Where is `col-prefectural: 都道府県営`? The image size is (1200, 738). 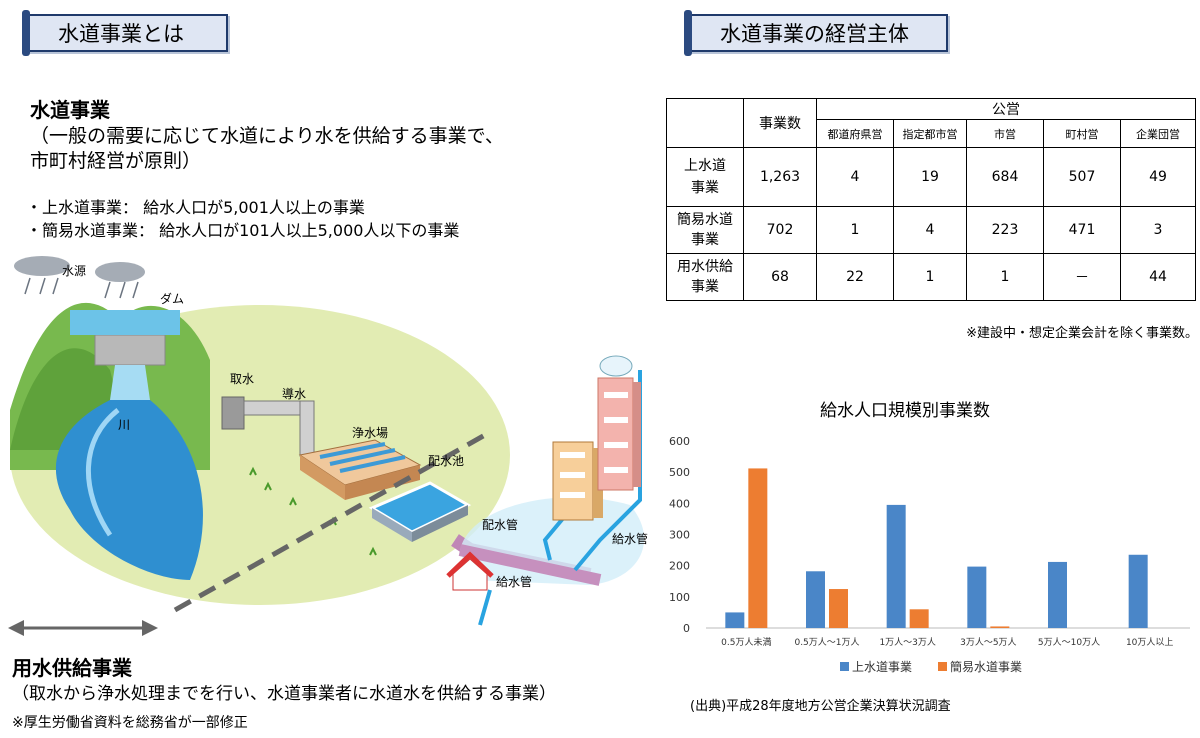 col-prefectural: 都道府県営 is located at coordinates (855, 133).